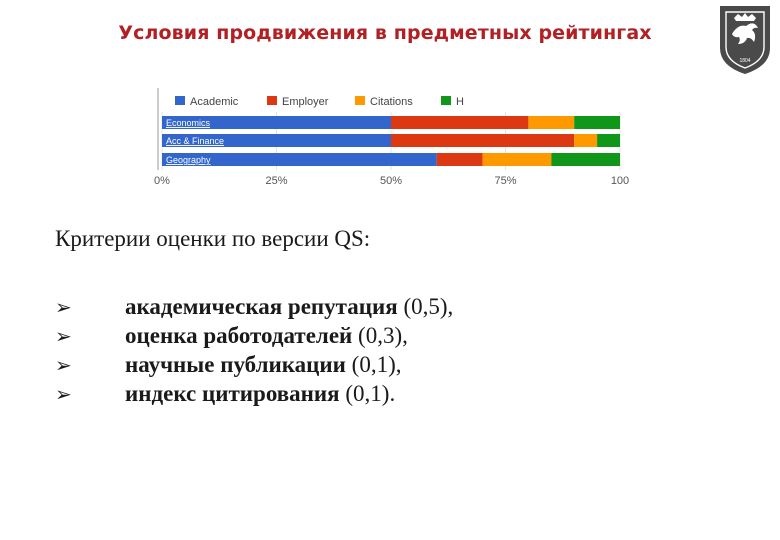 This screenshot has width=780, height=540. Describe the element at coordinates (261, 306) in the screenshot. I see `criteria-name: академическая репутация` at that location.